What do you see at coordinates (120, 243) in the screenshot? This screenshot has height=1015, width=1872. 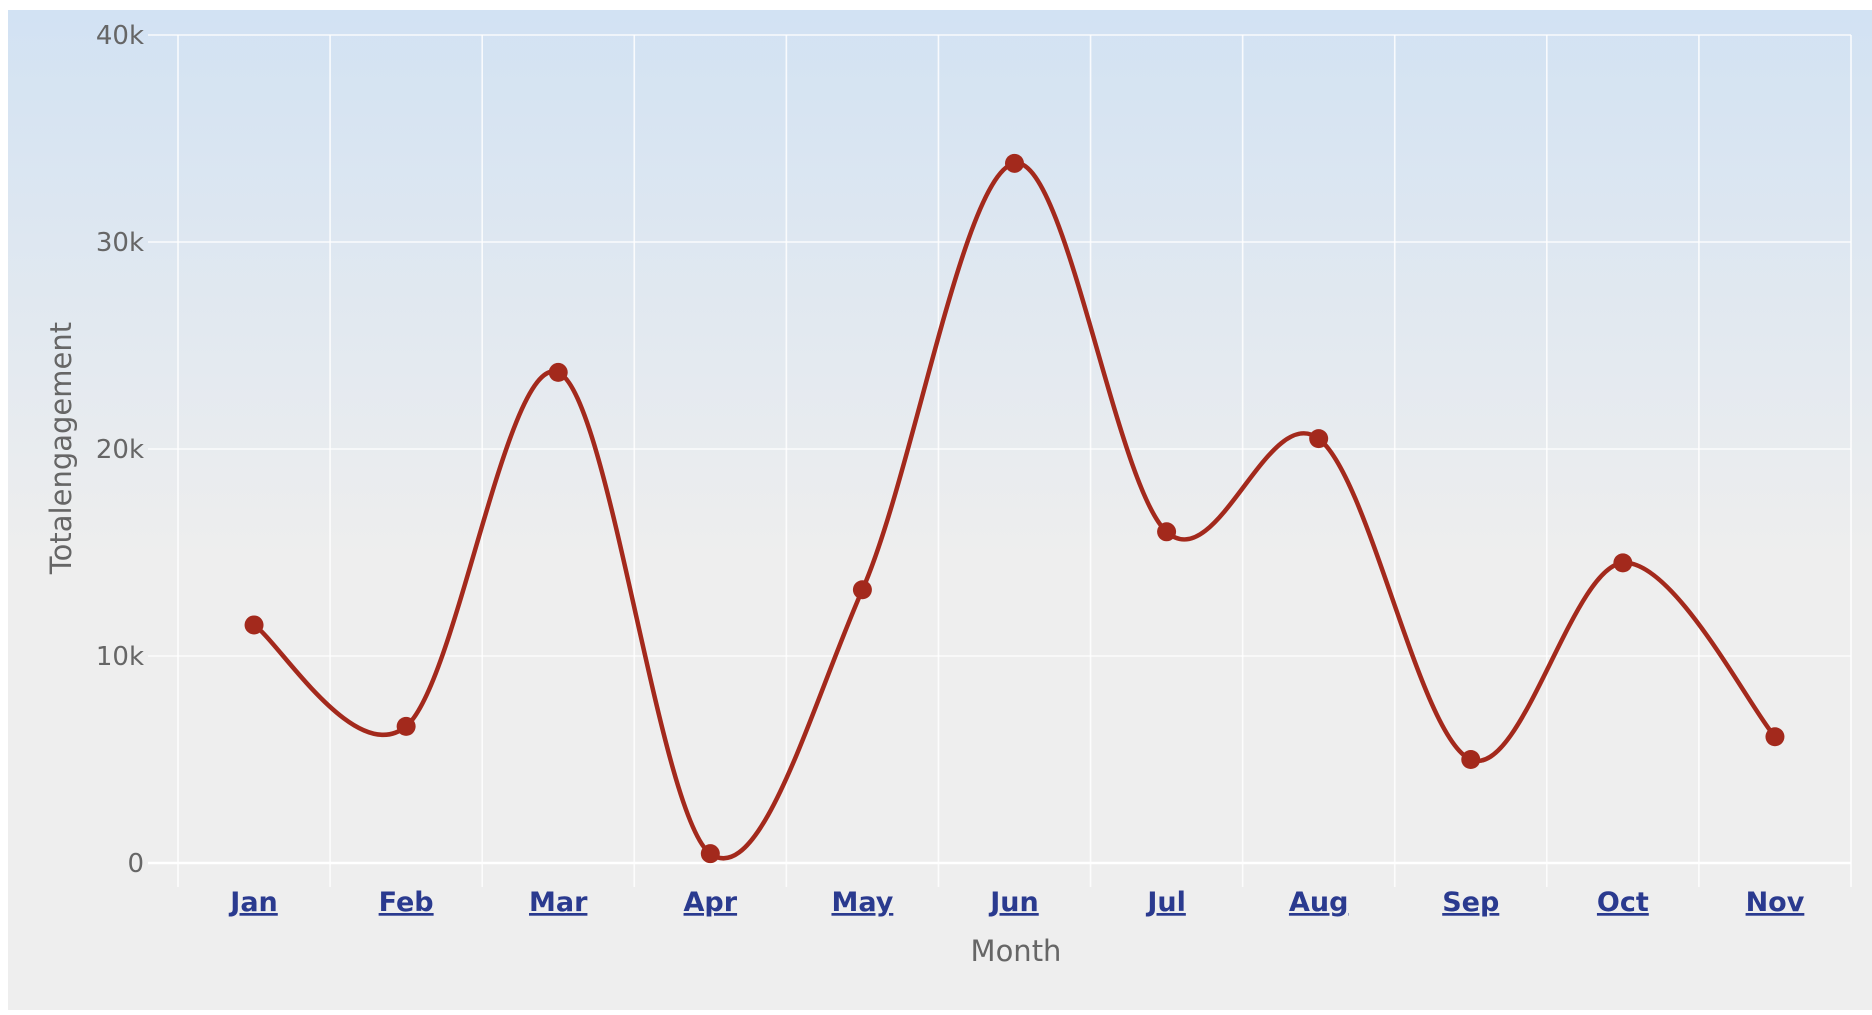 I see `y-tick-label: 30k` at bounding box center [120, 243].